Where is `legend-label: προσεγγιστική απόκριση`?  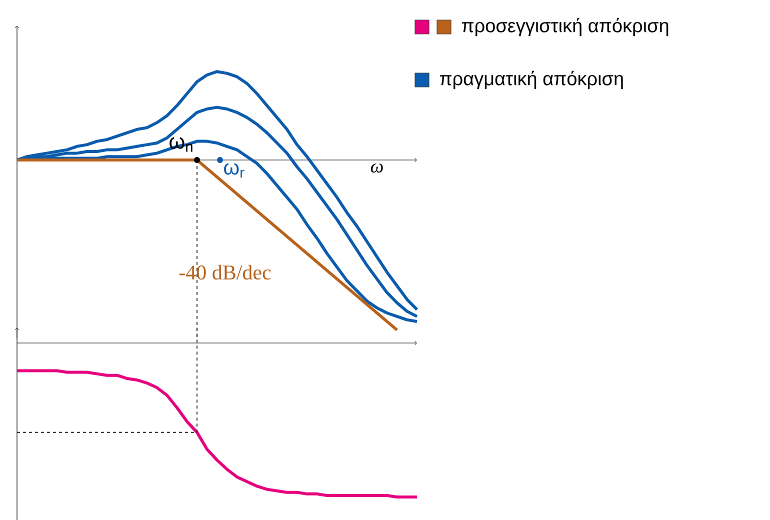
legend-label: προσεγγιστική απόκριση is located at coordinates (565, 27).